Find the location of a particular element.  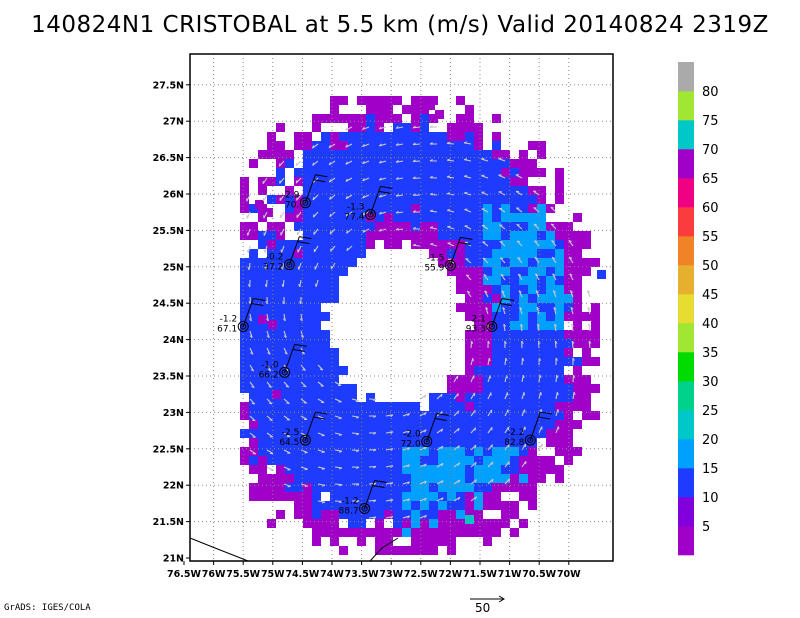

station-value-top: -1.2 is located at coordinates (229, 319).